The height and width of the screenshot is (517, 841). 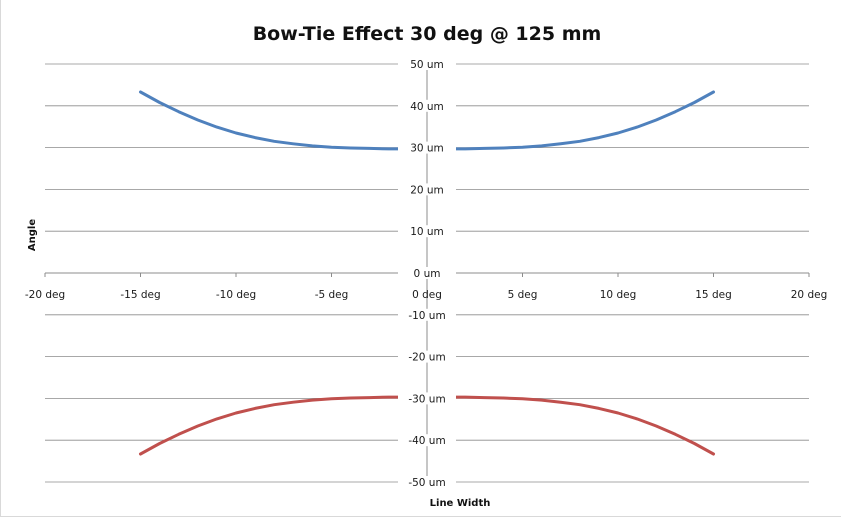 I want to click on y-tick-label: -10 um, so click(x=426, y=316).